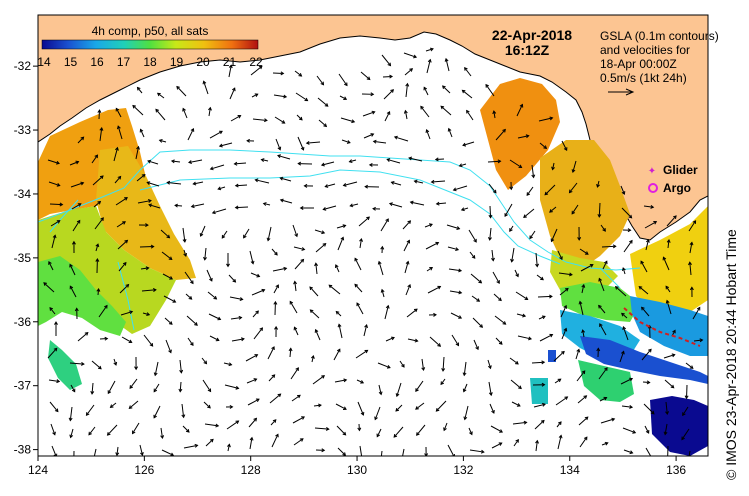 Image resolution: width=749 pixels, height=496 pixels. I want to click on colorbar-tick-label: 17, so click(124, 62).